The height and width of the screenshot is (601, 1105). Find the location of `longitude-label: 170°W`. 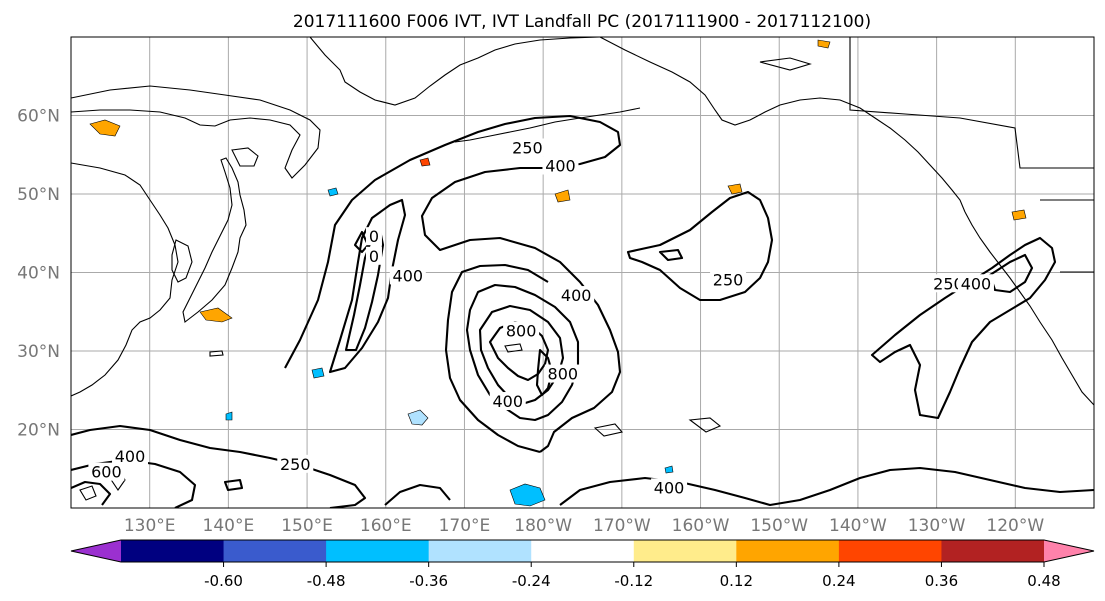

longitude-label: 170°W is located at coordinates (622, 526).